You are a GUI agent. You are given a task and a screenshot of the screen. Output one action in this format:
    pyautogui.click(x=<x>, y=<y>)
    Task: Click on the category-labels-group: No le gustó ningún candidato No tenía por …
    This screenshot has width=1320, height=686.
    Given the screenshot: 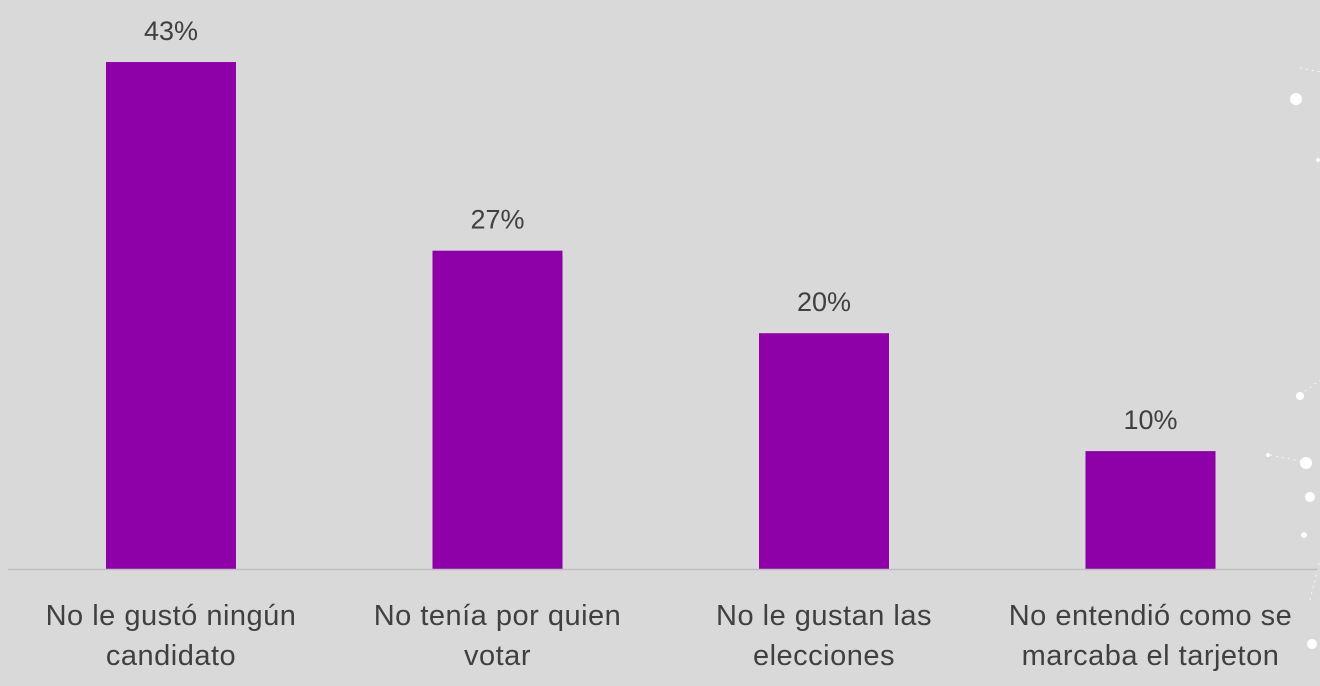 What is the action you would take?
    pyautogui.click(x=669, y=636)
    